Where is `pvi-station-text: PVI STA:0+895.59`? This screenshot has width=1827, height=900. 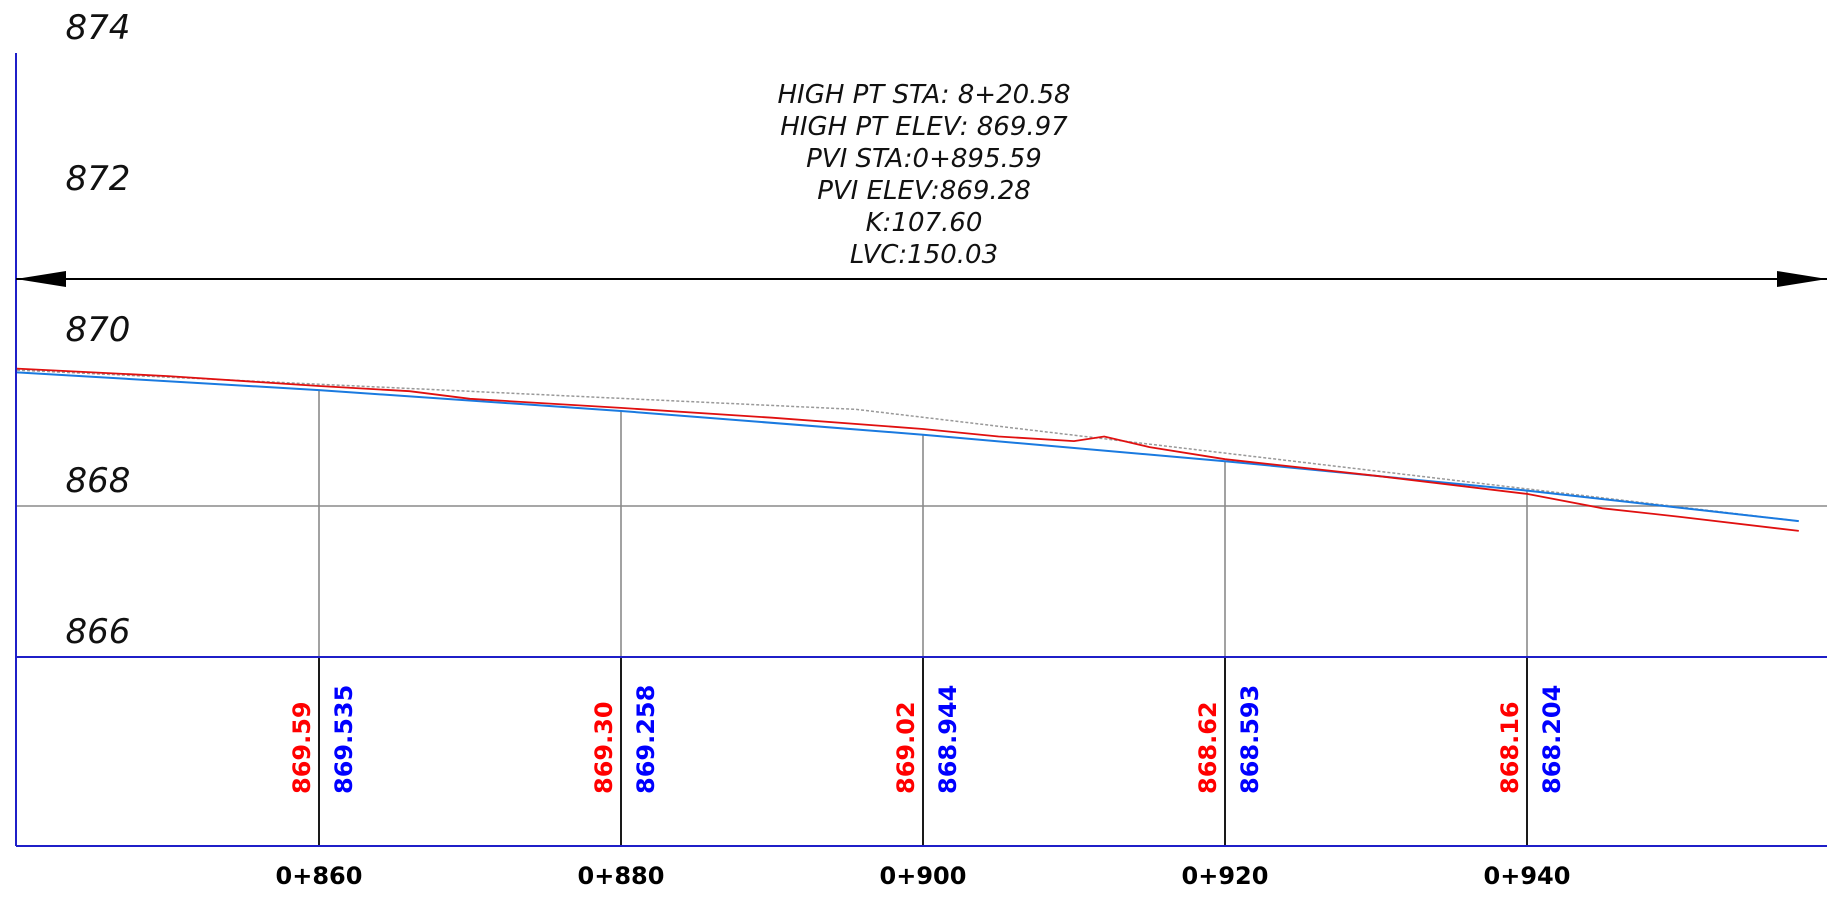
pvi-station-text: PVI STA:0+895.59 is located at coordinates (924, 159).